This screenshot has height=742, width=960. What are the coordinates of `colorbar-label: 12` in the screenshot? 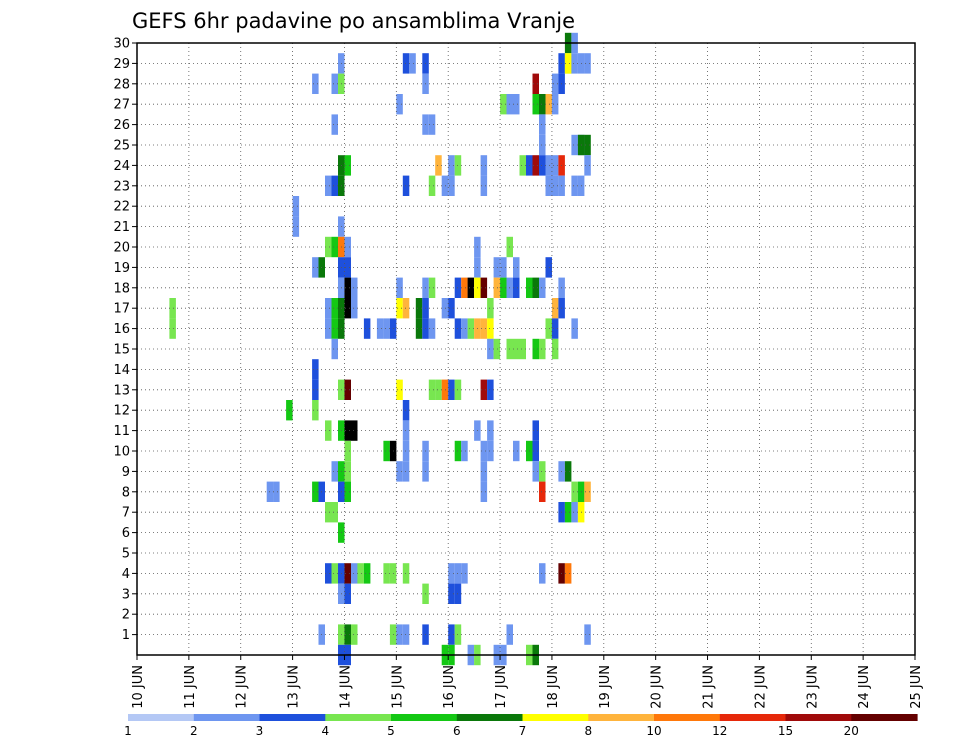 It's located at (719, 731).